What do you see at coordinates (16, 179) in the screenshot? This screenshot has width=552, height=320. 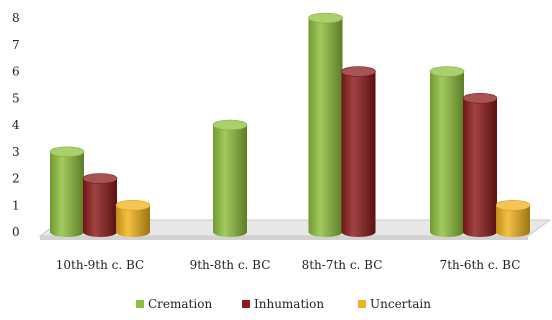 I see `y-tick-label: 2` at bounding box center [16, 179].